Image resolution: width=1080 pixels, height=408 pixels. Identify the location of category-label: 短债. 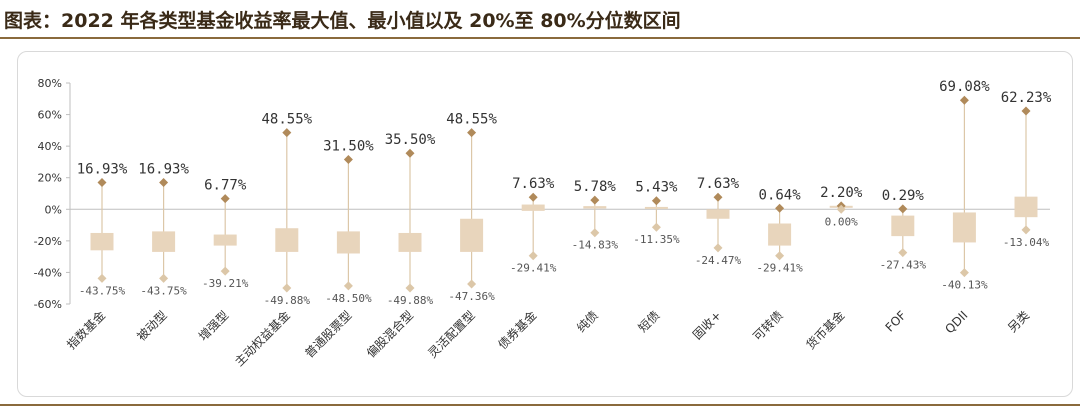
(649, 321).